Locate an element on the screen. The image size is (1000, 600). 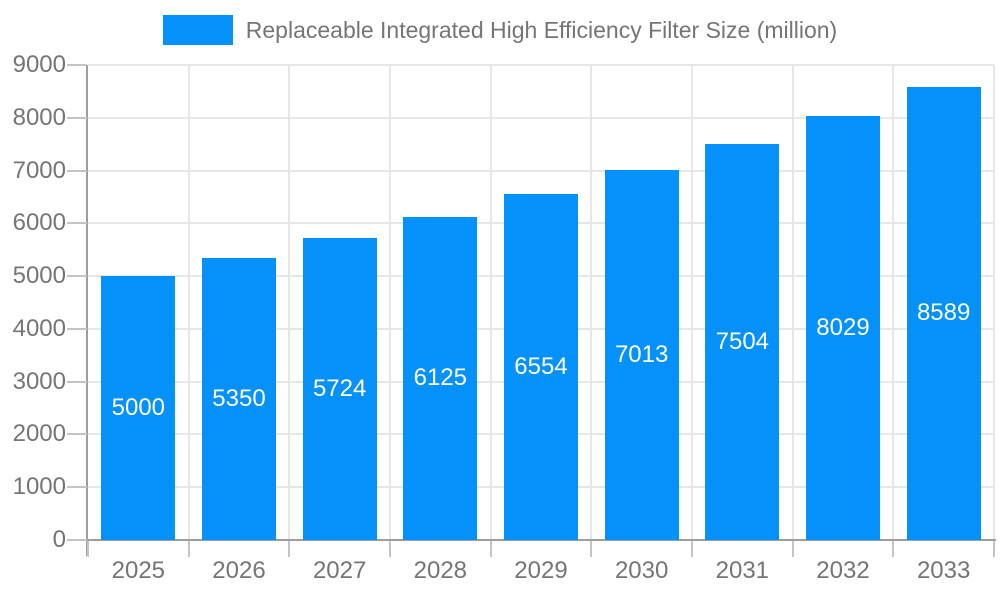
bar-2028: 6125 is located at coordinates (440, 378).